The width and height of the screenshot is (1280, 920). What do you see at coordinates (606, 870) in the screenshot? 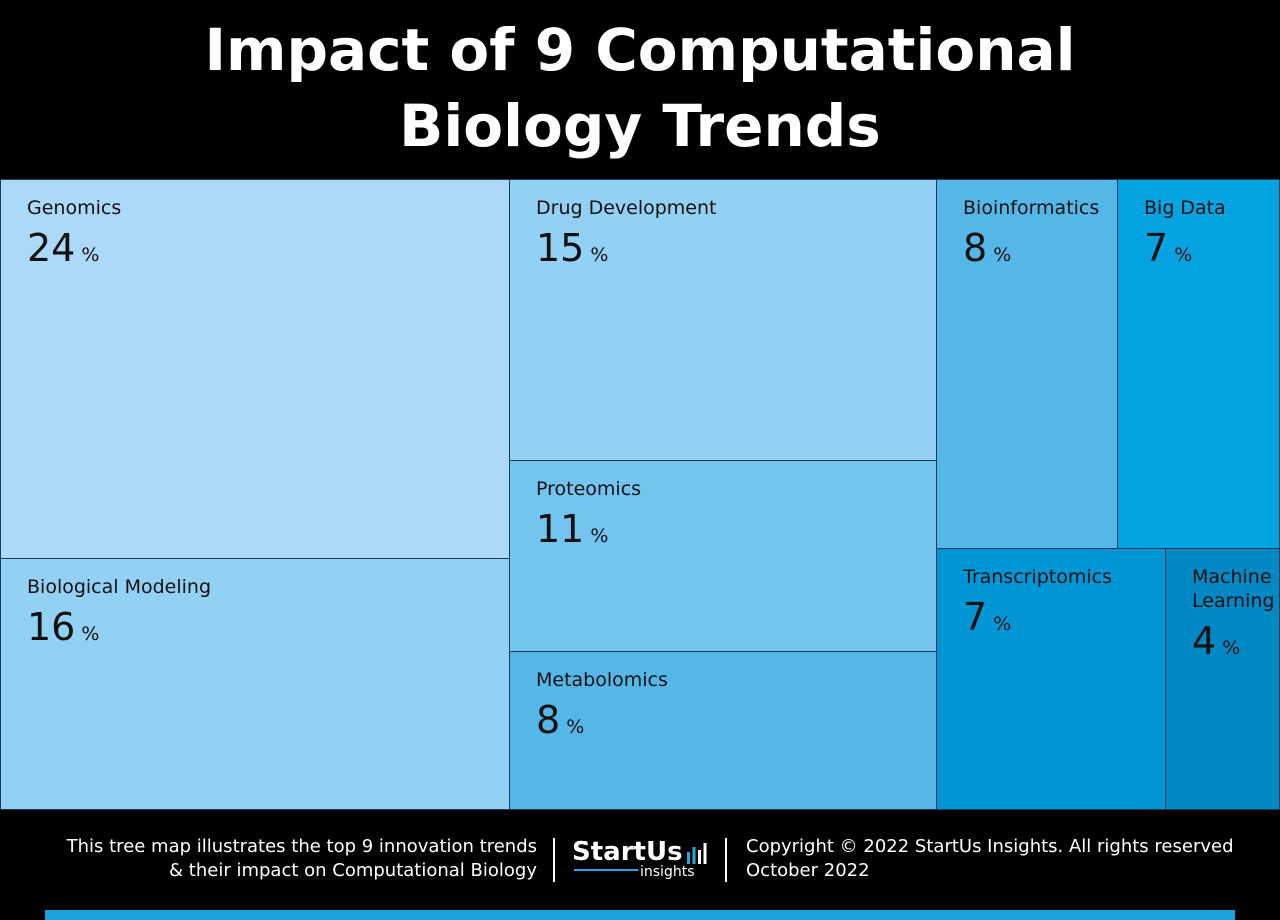
I see `logo-underline` at bounding box center [606, 870].